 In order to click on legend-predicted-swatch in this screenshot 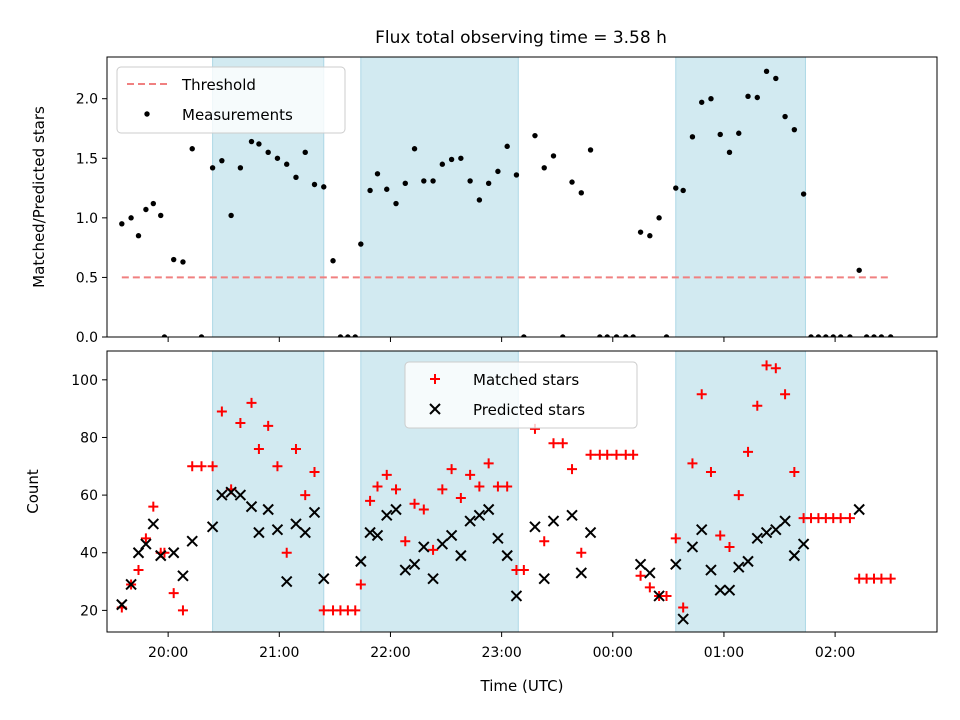, I will do `click(435, 409)`.